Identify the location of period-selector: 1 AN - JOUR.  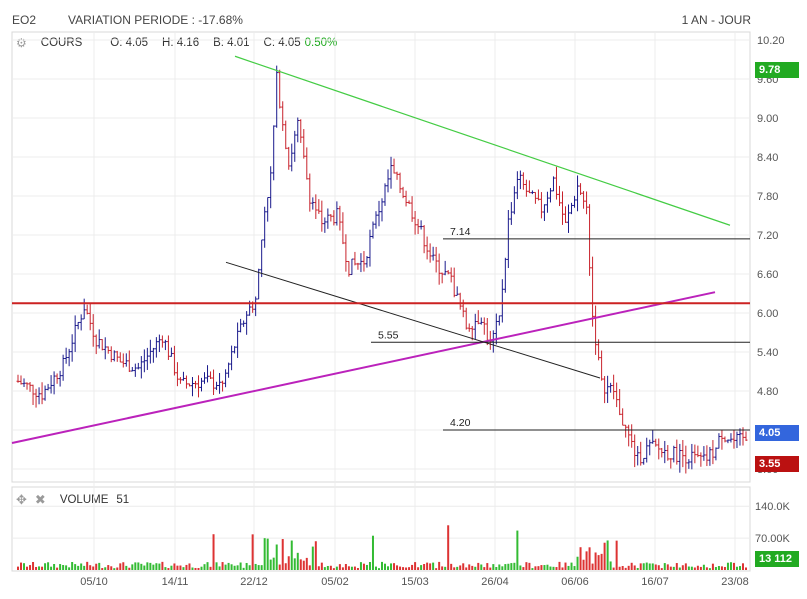
(716, 20).